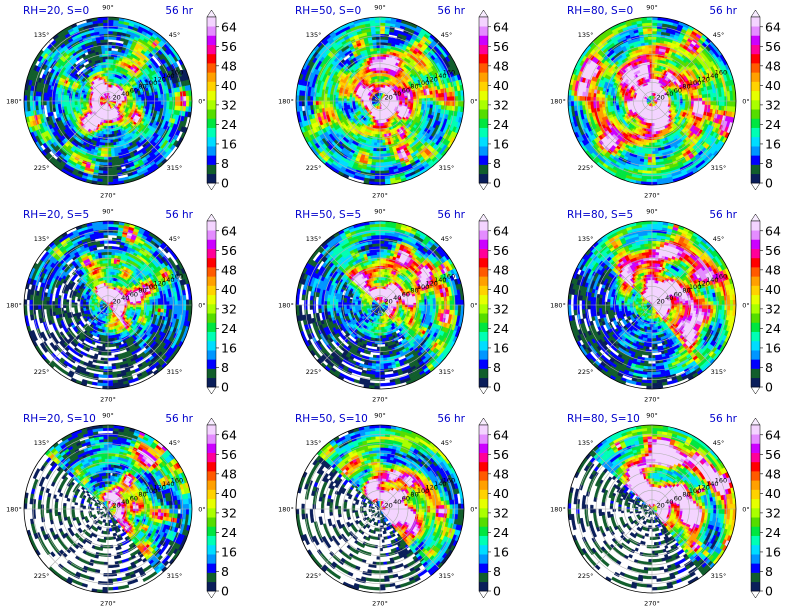  Describe the element at coordinates (225, 183) in the screenshot. I see `colorbar-tick-label: 0` at that location.